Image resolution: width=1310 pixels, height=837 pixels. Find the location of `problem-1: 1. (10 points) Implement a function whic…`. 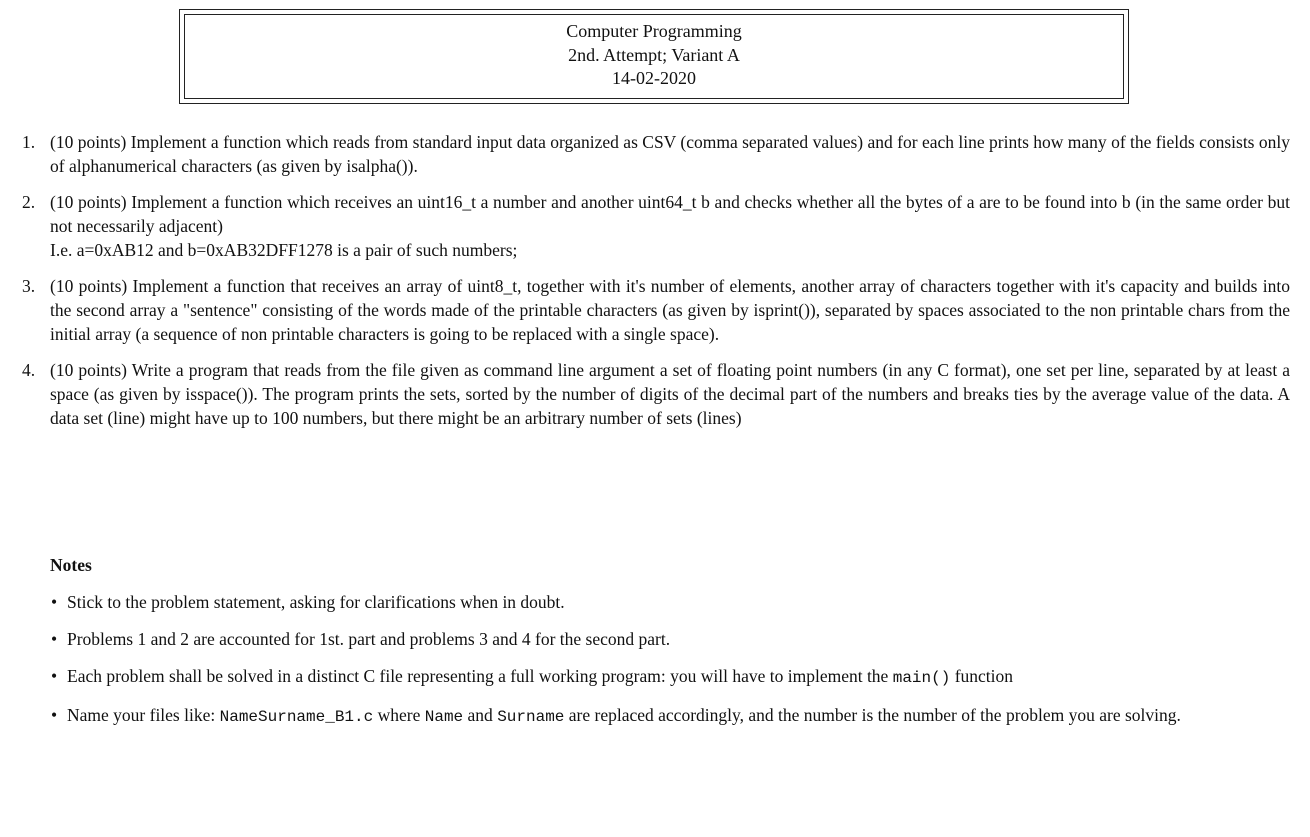

problem-1: 1. (10 points) Implement a function whic… is located at coordinates (645, 154).